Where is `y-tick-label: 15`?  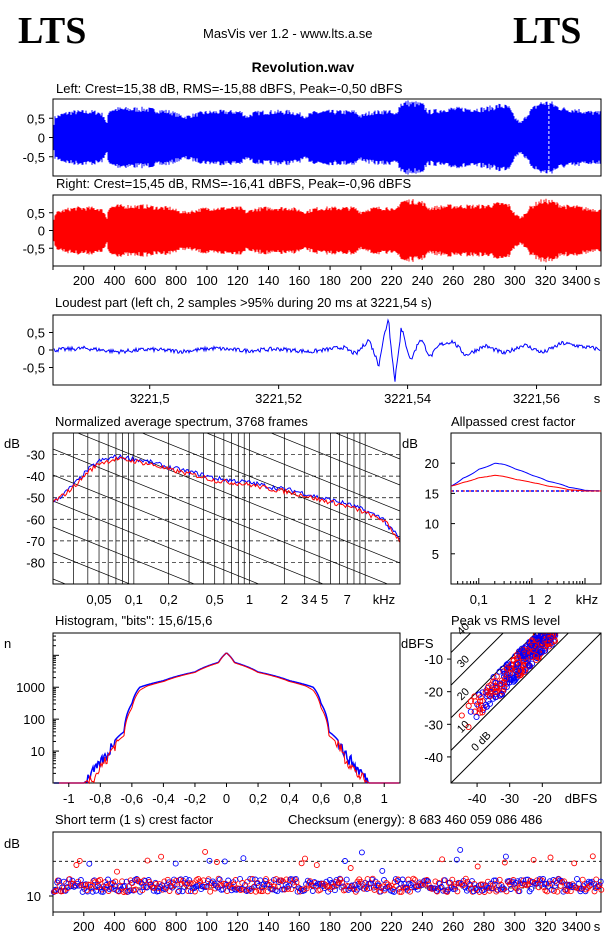 y-tick-label: 15 is located at coordinates (432, 493).